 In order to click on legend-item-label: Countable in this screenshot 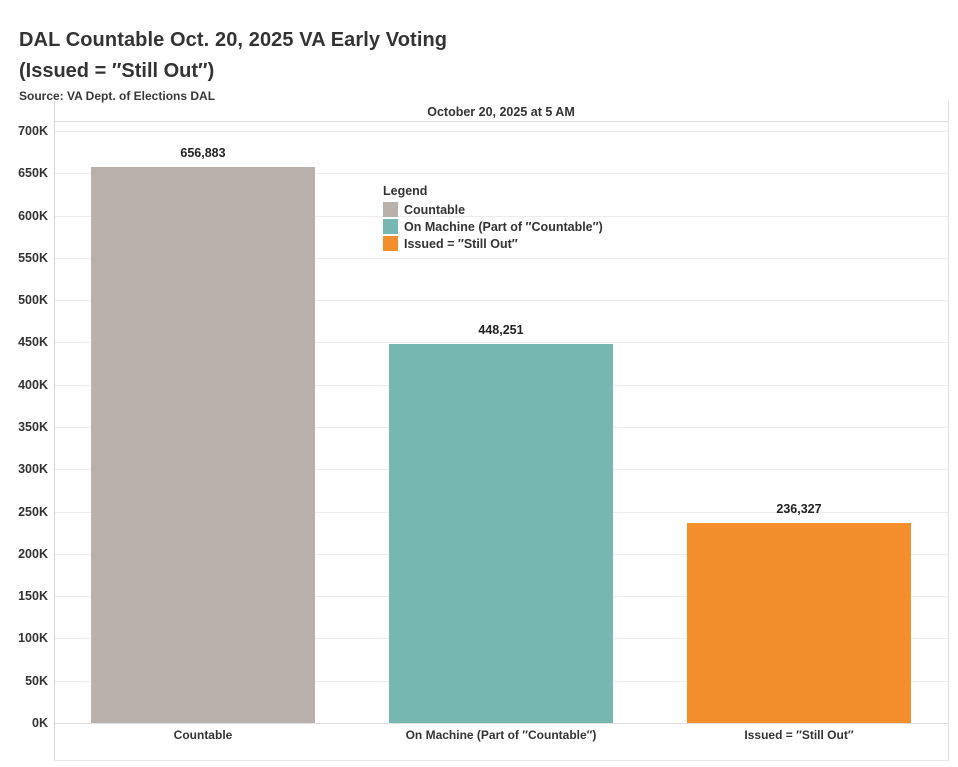, I will do `click(435, 209)`.